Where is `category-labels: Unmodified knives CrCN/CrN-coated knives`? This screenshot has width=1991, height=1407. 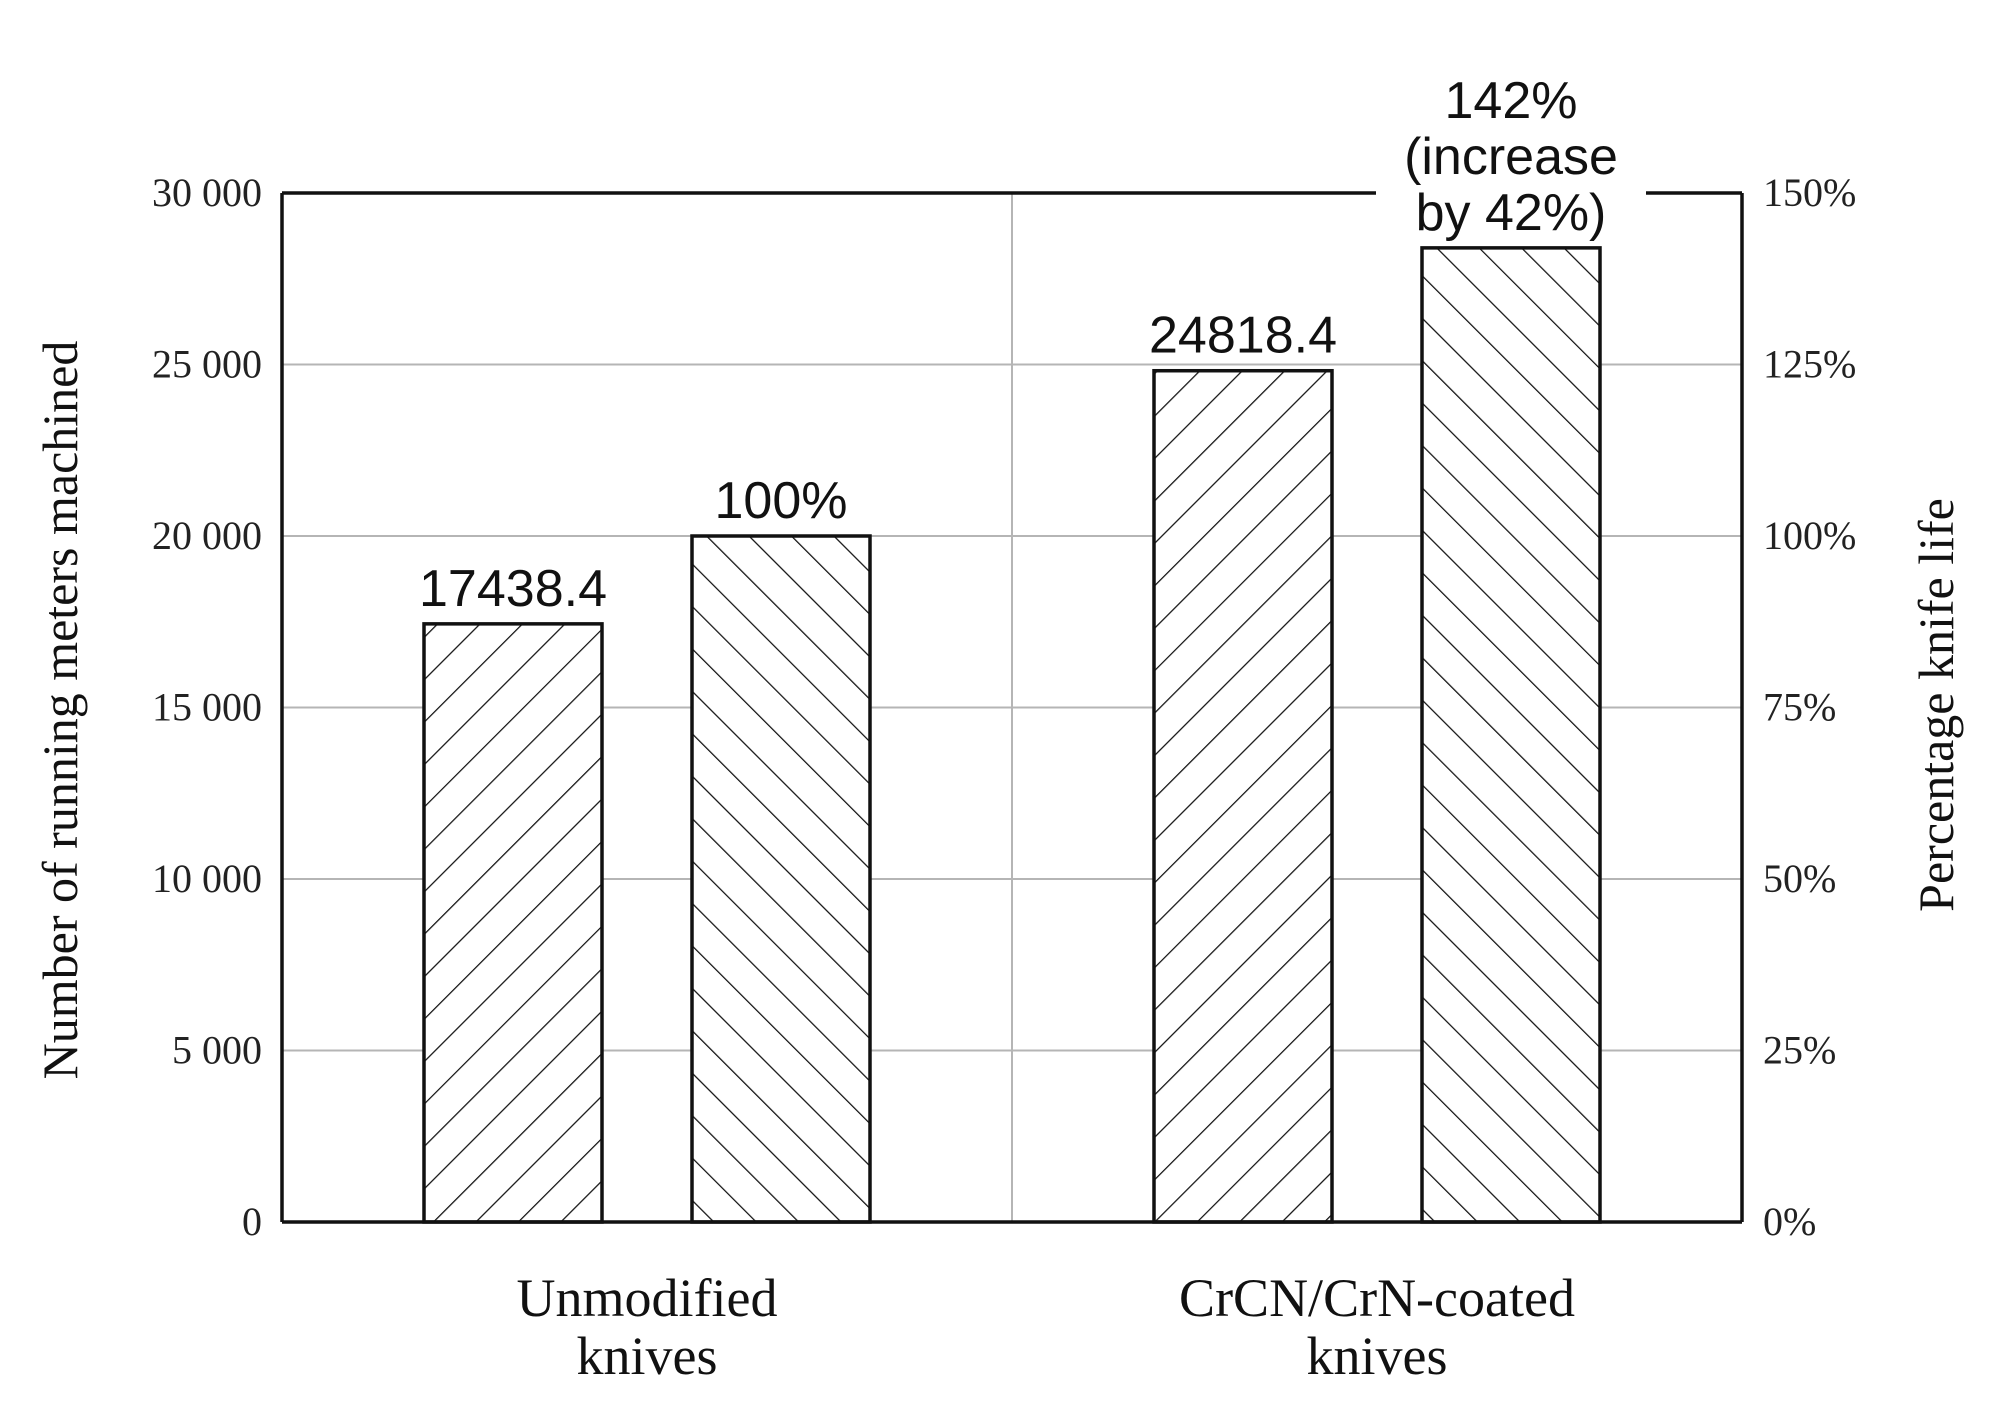
category-labels: Unmodified knives CrCN/CrN-coated knives is located at coordinates (1046, 1327).